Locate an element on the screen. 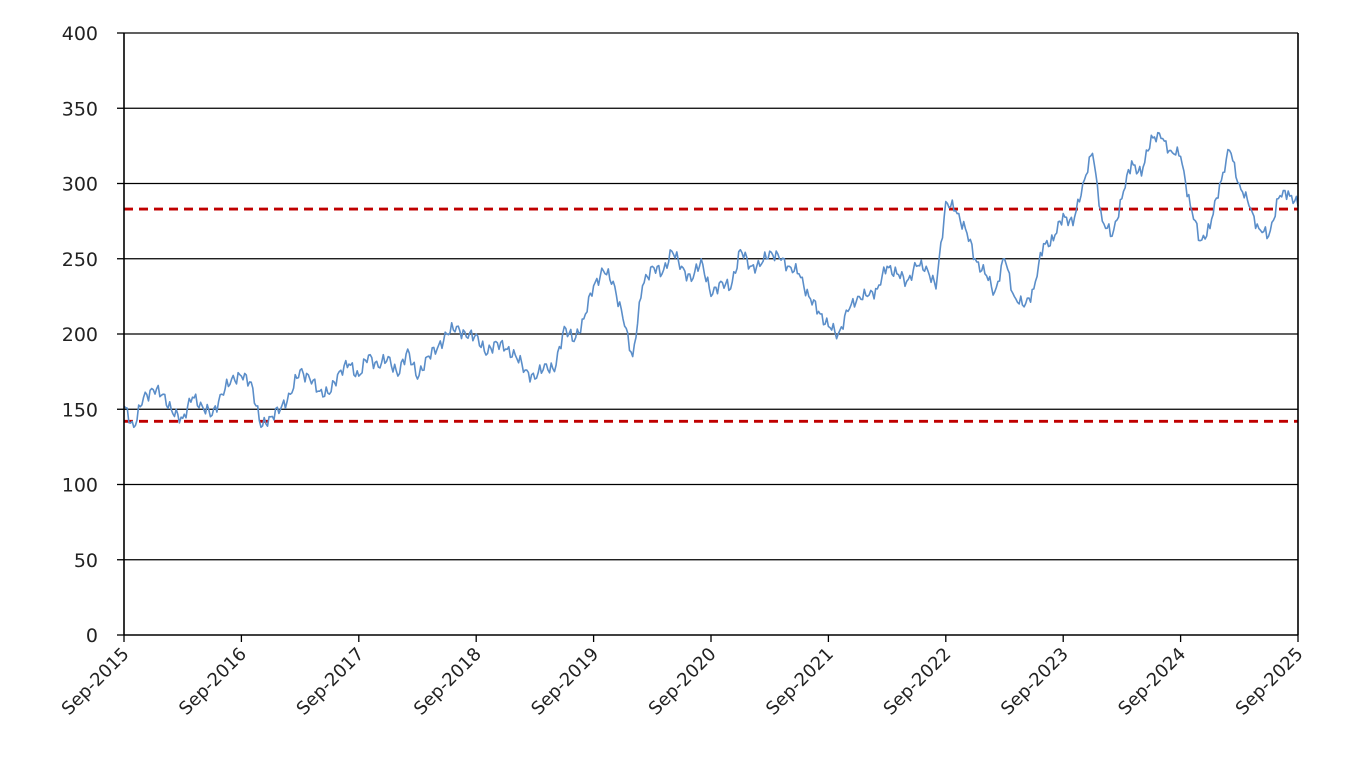  x-tick-label: Sep-2025 is located at coordinates (1270, 682).